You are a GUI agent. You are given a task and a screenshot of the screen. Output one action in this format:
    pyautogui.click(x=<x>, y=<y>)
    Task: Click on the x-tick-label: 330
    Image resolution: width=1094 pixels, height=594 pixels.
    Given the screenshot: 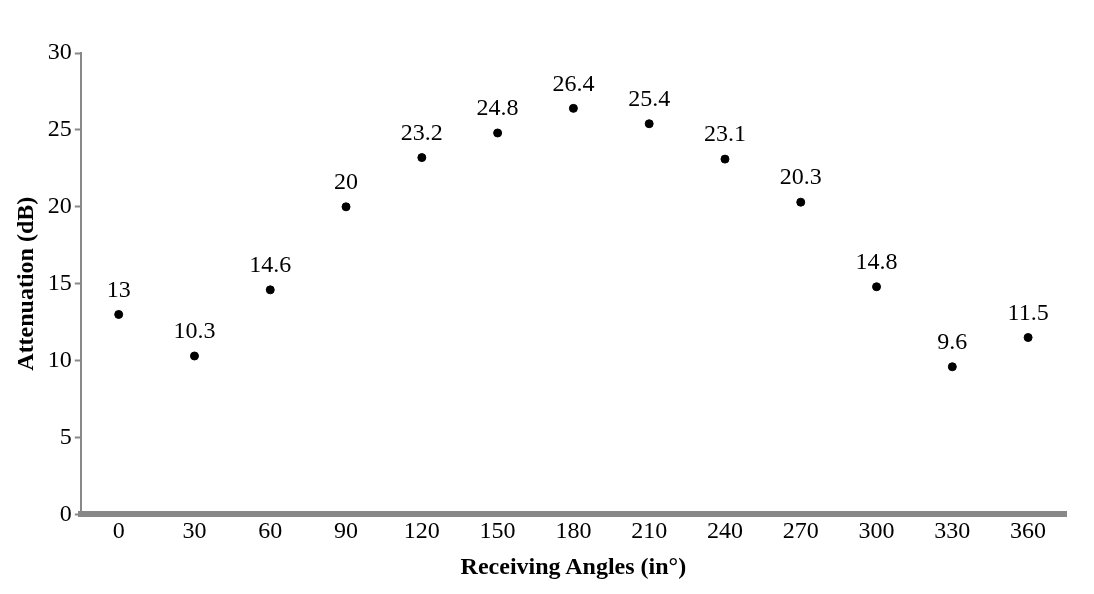 What is the action you would take?
    pyautogui.click(x=952, y=530)
    